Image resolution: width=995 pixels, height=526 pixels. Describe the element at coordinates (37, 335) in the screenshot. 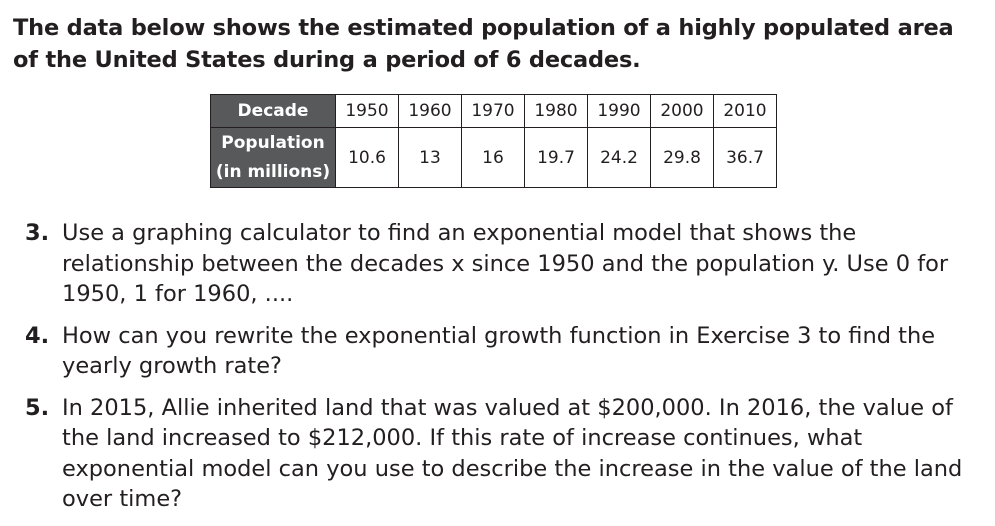

I see `exercise-number: 4.` at that location.